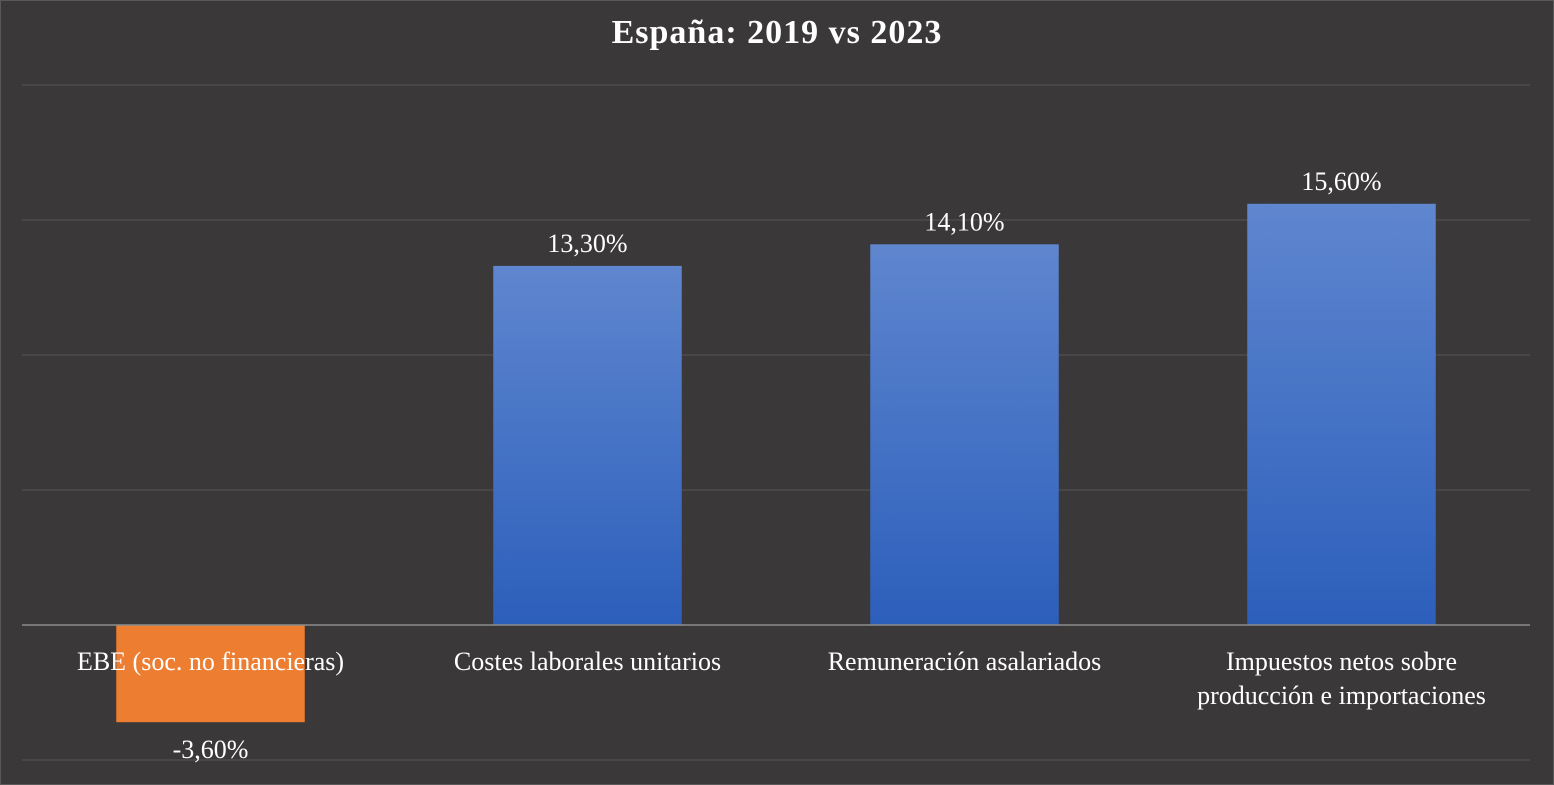 The height and width of the screenshot is (785, 1554). I want to click on category-label: Remuneración asalariados, so click(965, 661).